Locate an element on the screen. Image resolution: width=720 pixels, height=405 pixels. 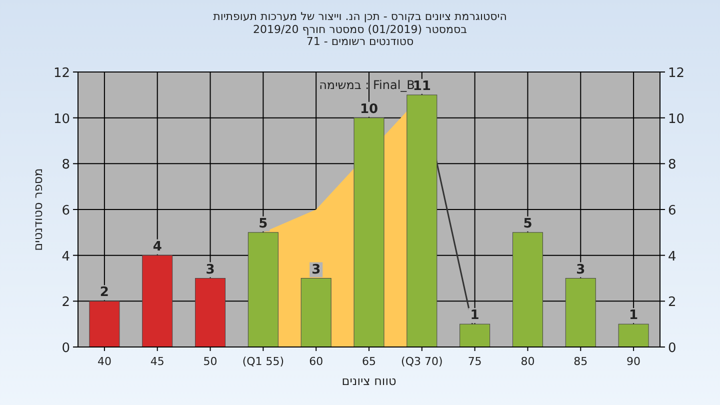
y2-tick-label: 12 is located at coordinates (676, 73).